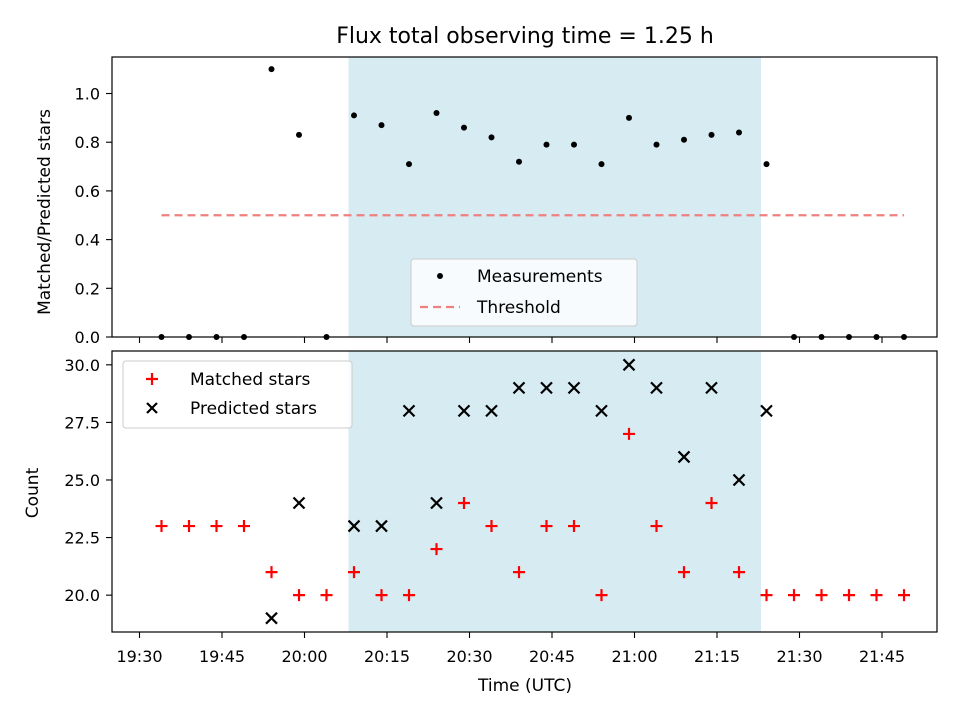 The image size is (960, 720). Describe the element at coordinates (387, 656) in the screenshot. I see `bottom-xtick-label: 20:15` at that location.